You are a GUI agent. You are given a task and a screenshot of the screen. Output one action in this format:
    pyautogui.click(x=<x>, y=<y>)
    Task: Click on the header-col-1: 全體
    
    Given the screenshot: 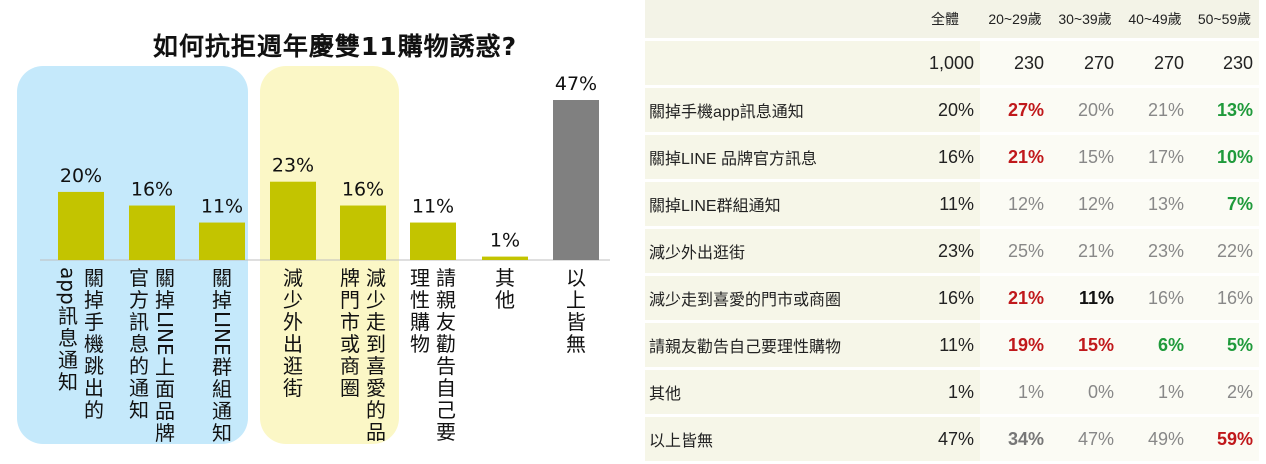 What is the action you would take?
    pyautogui.click(x=945, y=20)
    